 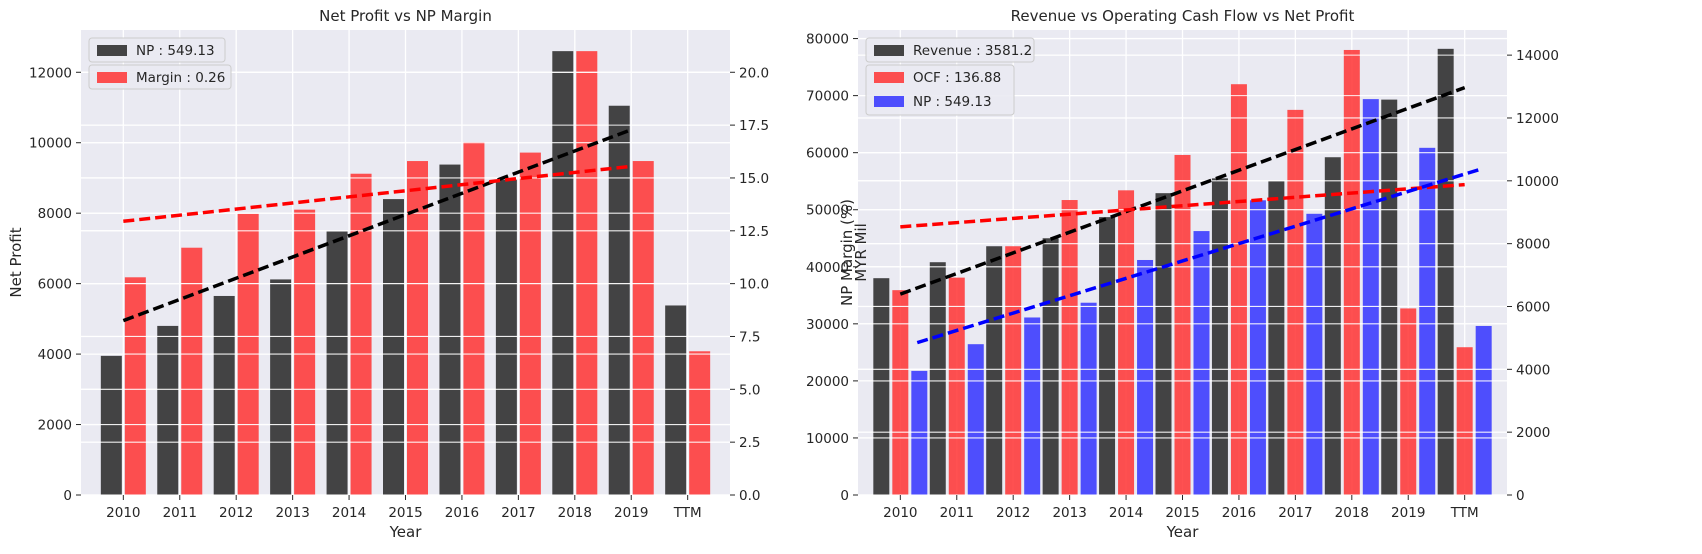 What do you see at coordinates (754, 232) in the screenshot?
I see `y-tick-label-right: 12.5` at bounding box center [754, 232].